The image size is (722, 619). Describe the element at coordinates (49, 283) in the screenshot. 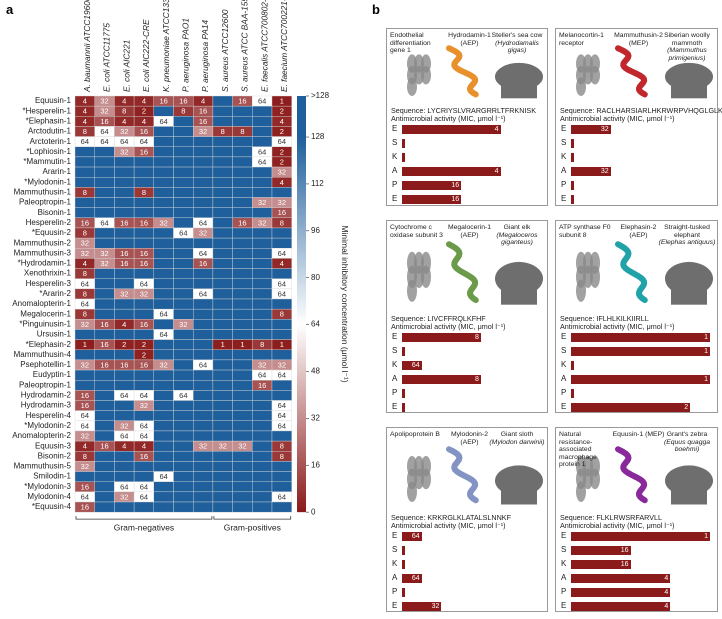

I see `row-label: Hesperelin-3` at that location.